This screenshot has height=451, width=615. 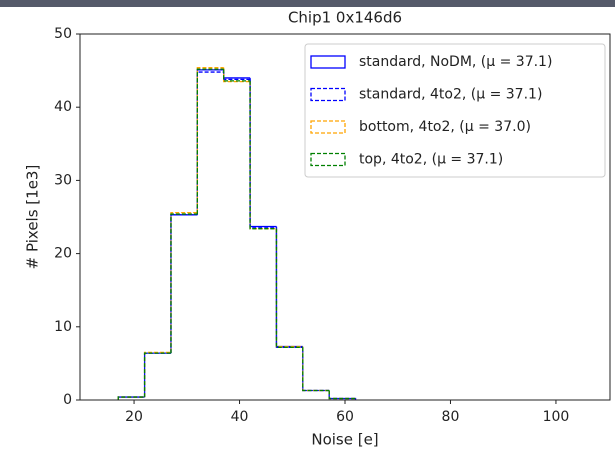 I want to click on x-tick-label: 80, so click(x=451, y=417).